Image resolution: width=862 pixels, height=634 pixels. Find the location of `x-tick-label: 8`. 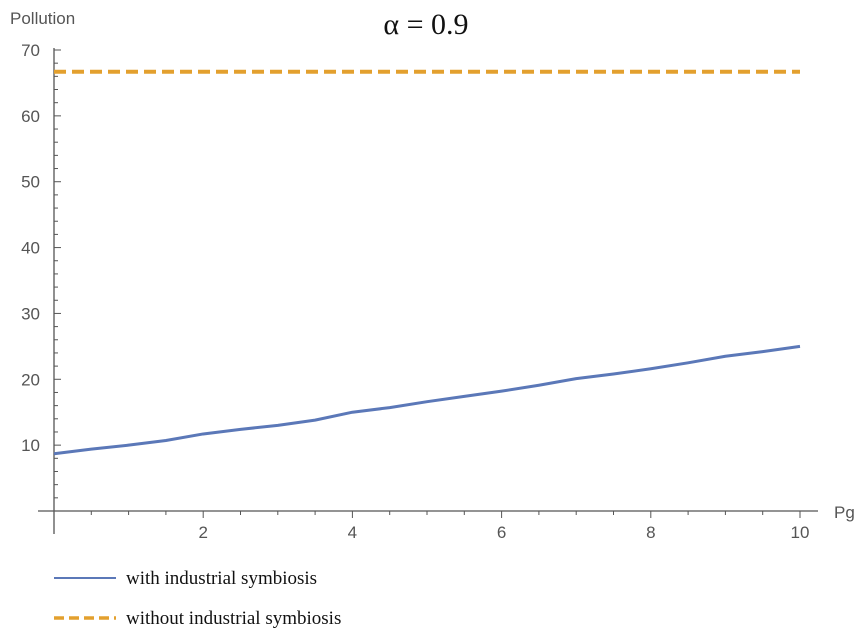

x-tick-label: 8 is located at coordinates (650, 532).